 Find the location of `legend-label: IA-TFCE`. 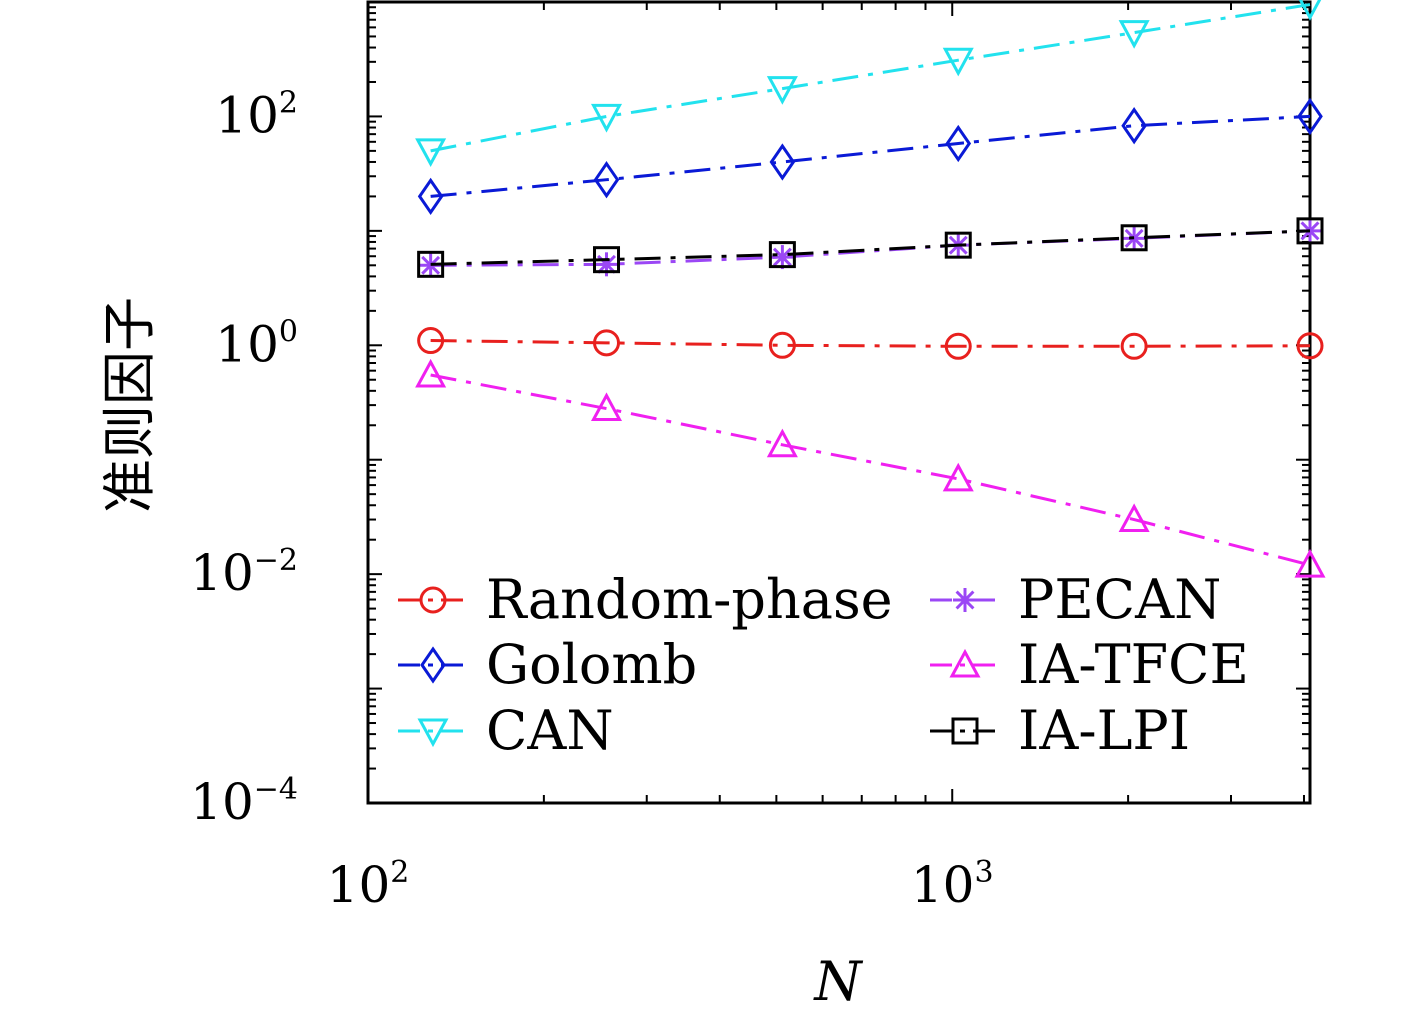

legend-label: IA-TFCE is located at coordinates (1133, 664).